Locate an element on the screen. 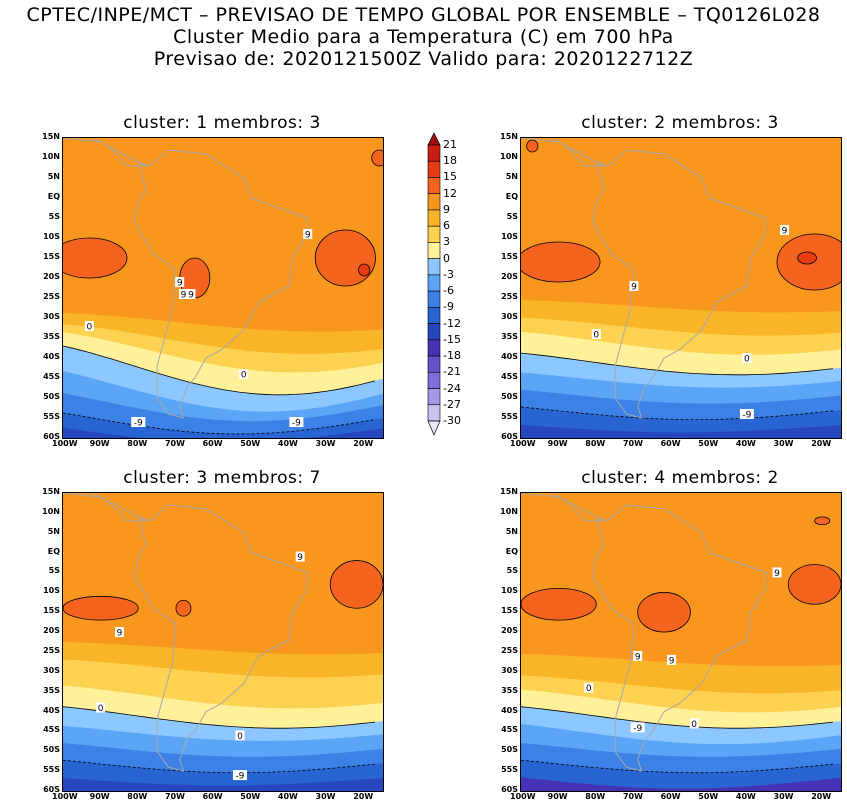 This screenshot has width=847, height=803. legend-min-triangle is located at coordinates (434, 428).